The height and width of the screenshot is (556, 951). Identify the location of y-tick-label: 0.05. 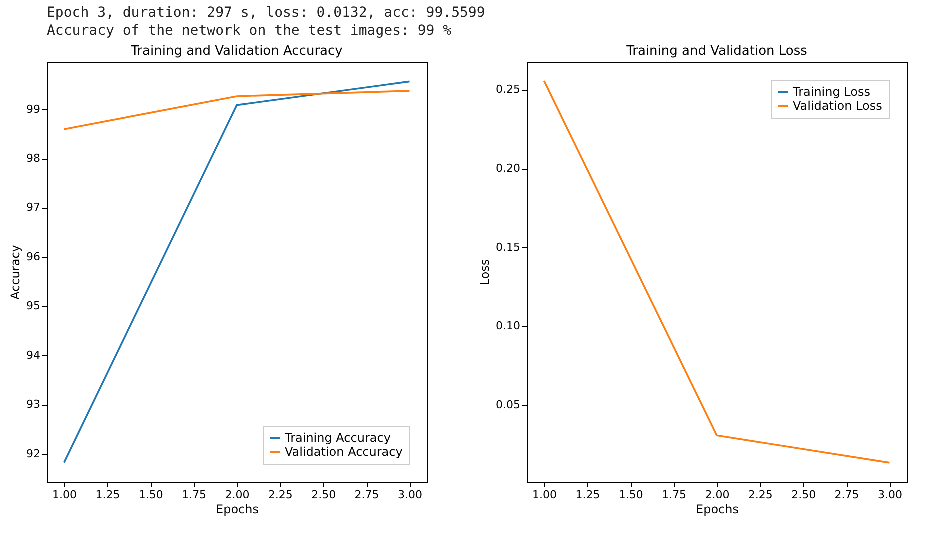
(508, 405).